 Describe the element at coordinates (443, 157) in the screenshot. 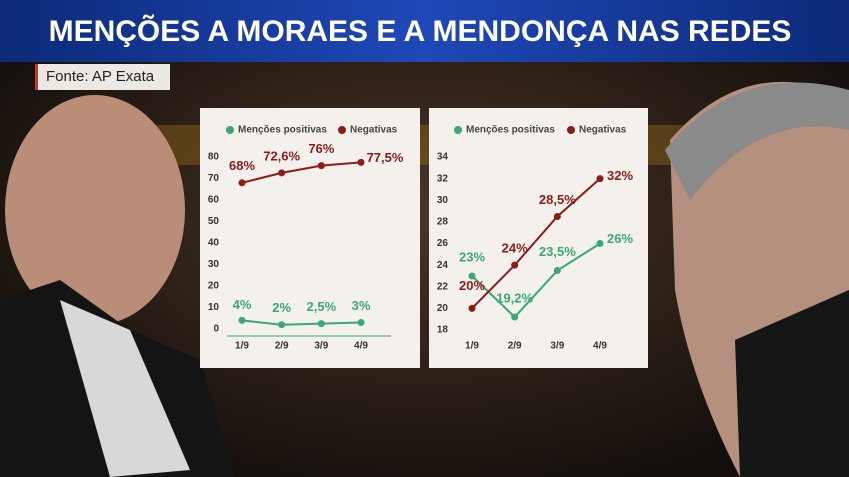

I see `y-tick-label: 34` at that location.